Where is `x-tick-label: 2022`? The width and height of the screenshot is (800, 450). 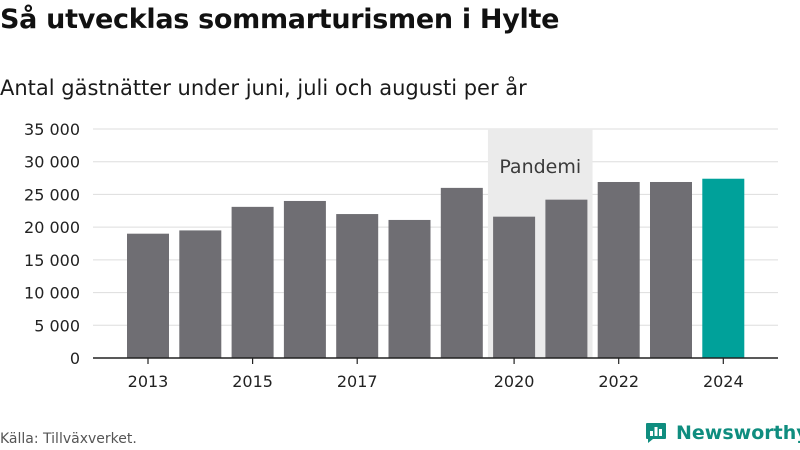
x-tick-label: 2022 is located at coordinates (618, 381).